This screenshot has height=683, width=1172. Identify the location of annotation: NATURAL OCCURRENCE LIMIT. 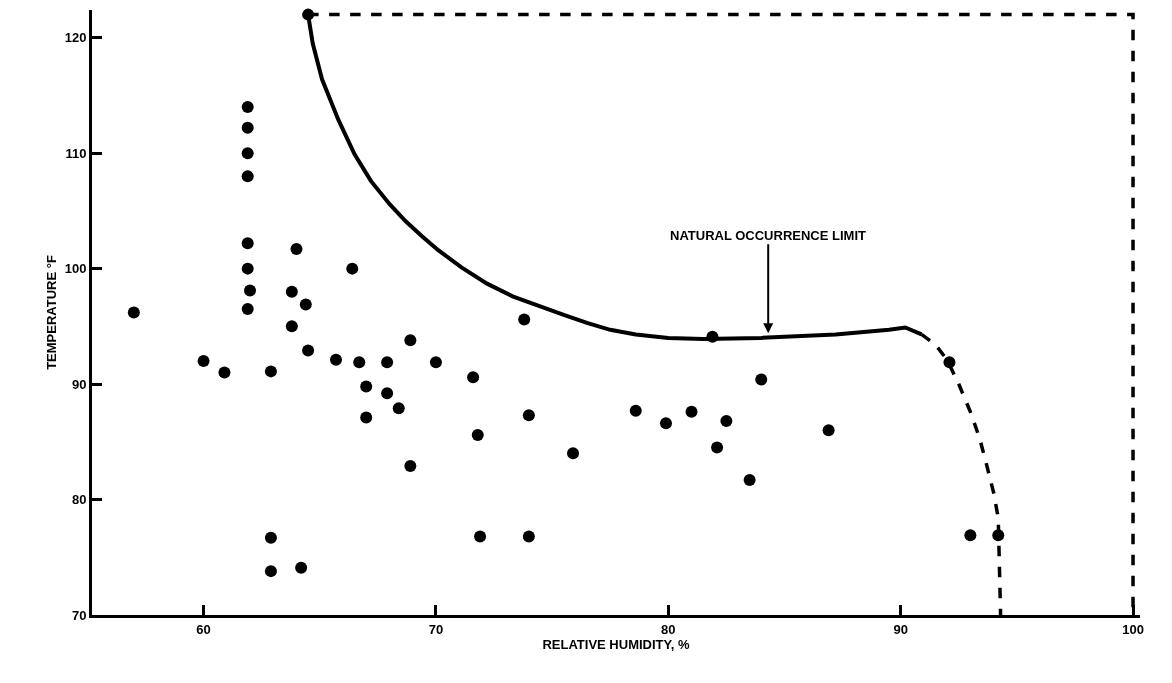
(768, 235).